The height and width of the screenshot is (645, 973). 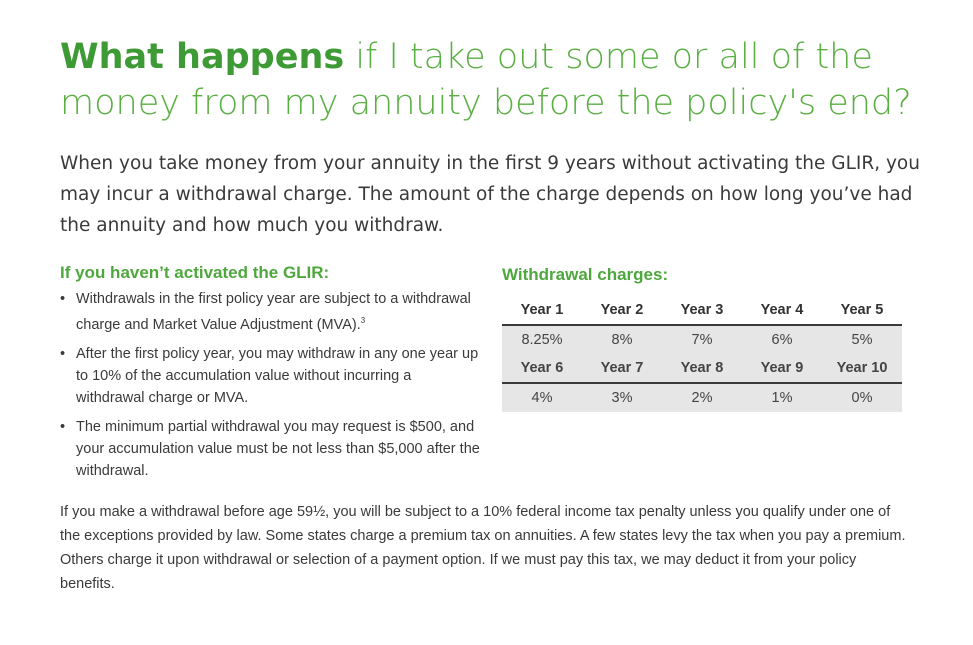 I want to click on table-cell: 8%, so click(x=622, y=339).